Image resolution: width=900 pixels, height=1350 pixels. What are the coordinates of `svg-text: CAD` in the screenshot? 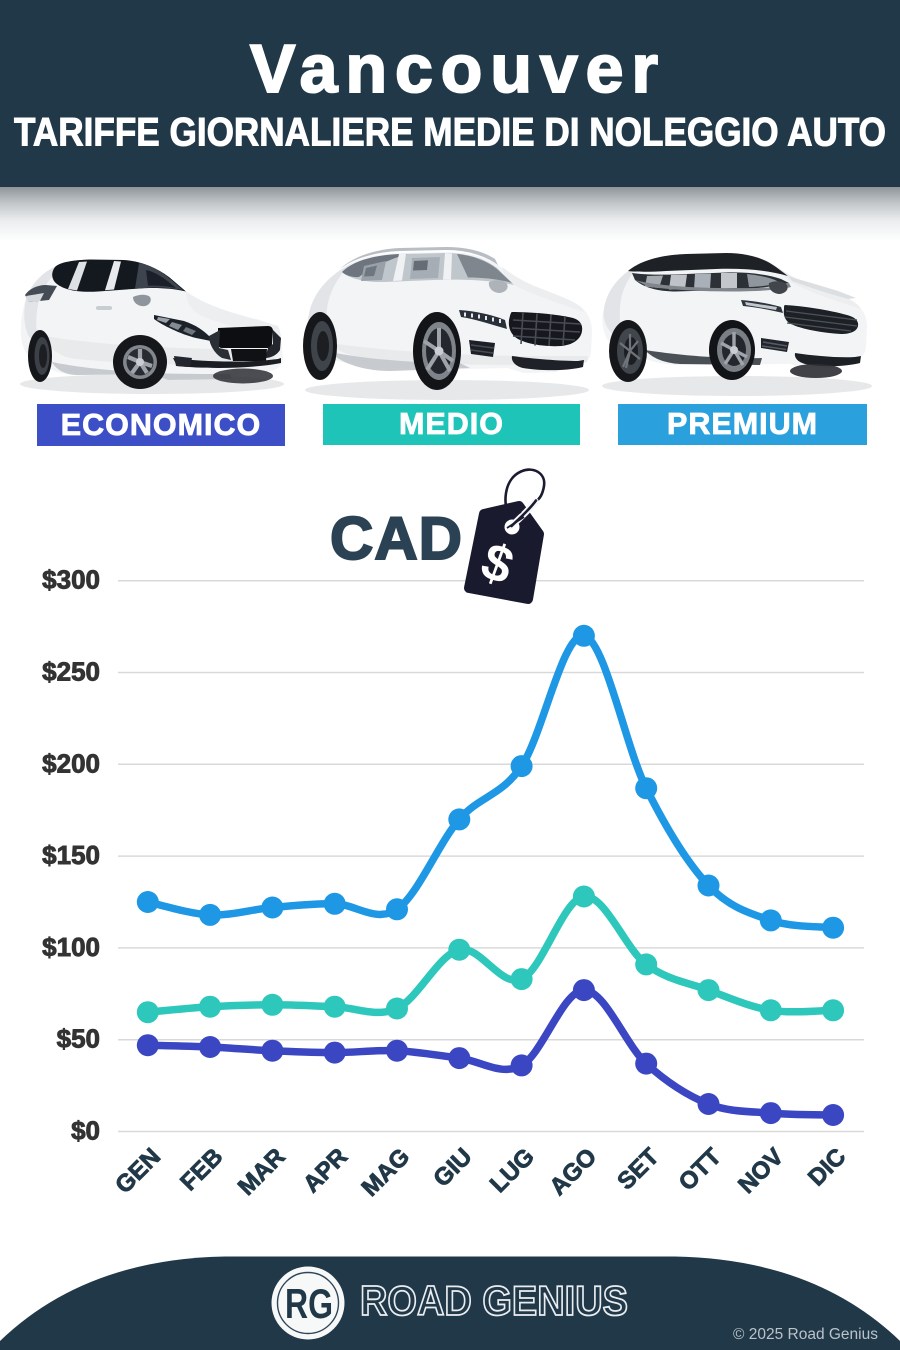 It's located at (396, 538).